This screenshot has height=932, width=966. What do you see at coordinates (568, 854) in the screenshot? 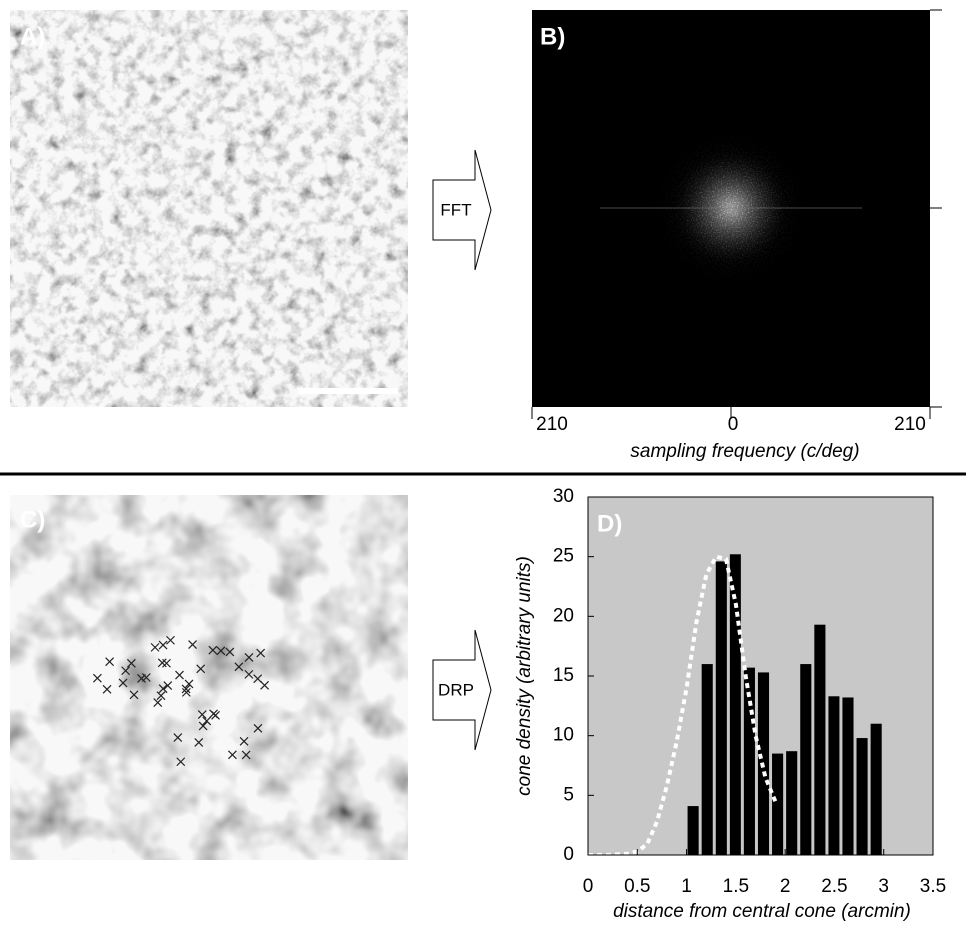
I see `y-tick-label: 0` at bounding box center [568, 854].